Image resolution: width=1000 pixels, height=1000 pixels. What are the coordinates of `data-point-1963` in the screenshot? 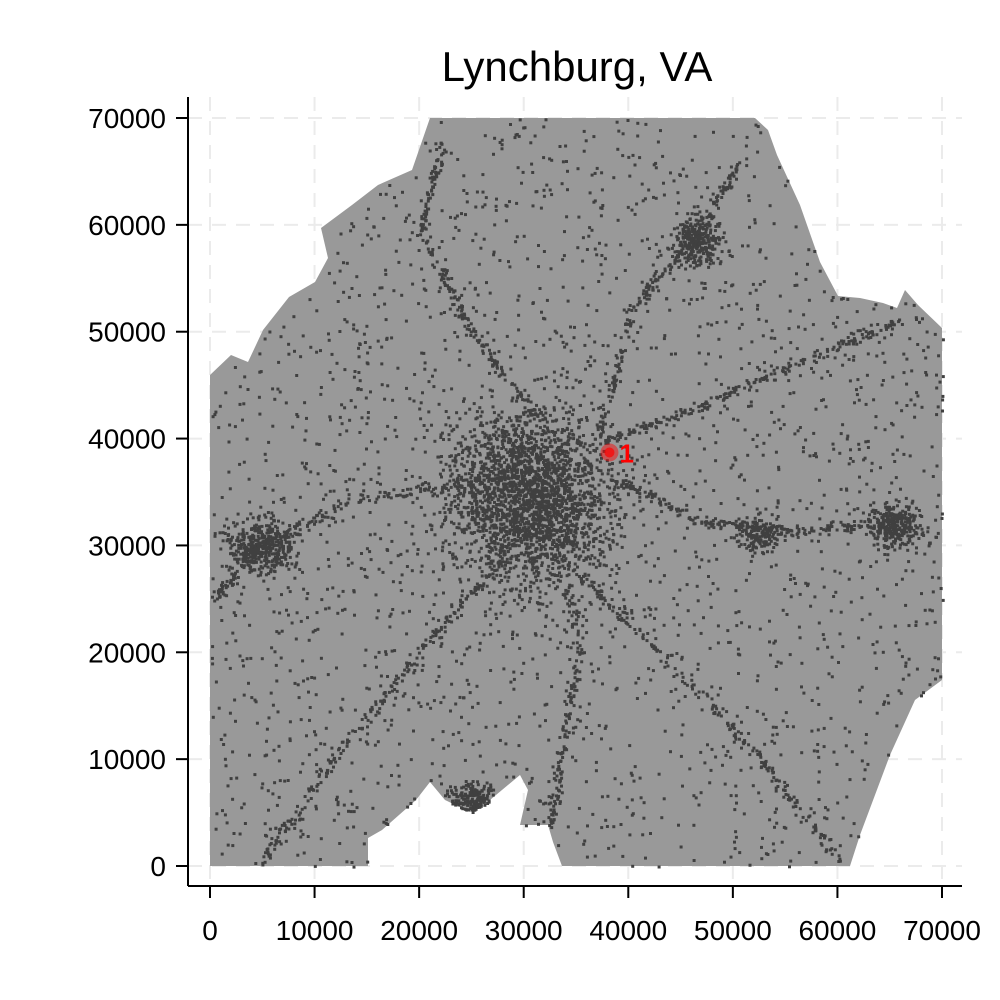 It's located at (772, 741).